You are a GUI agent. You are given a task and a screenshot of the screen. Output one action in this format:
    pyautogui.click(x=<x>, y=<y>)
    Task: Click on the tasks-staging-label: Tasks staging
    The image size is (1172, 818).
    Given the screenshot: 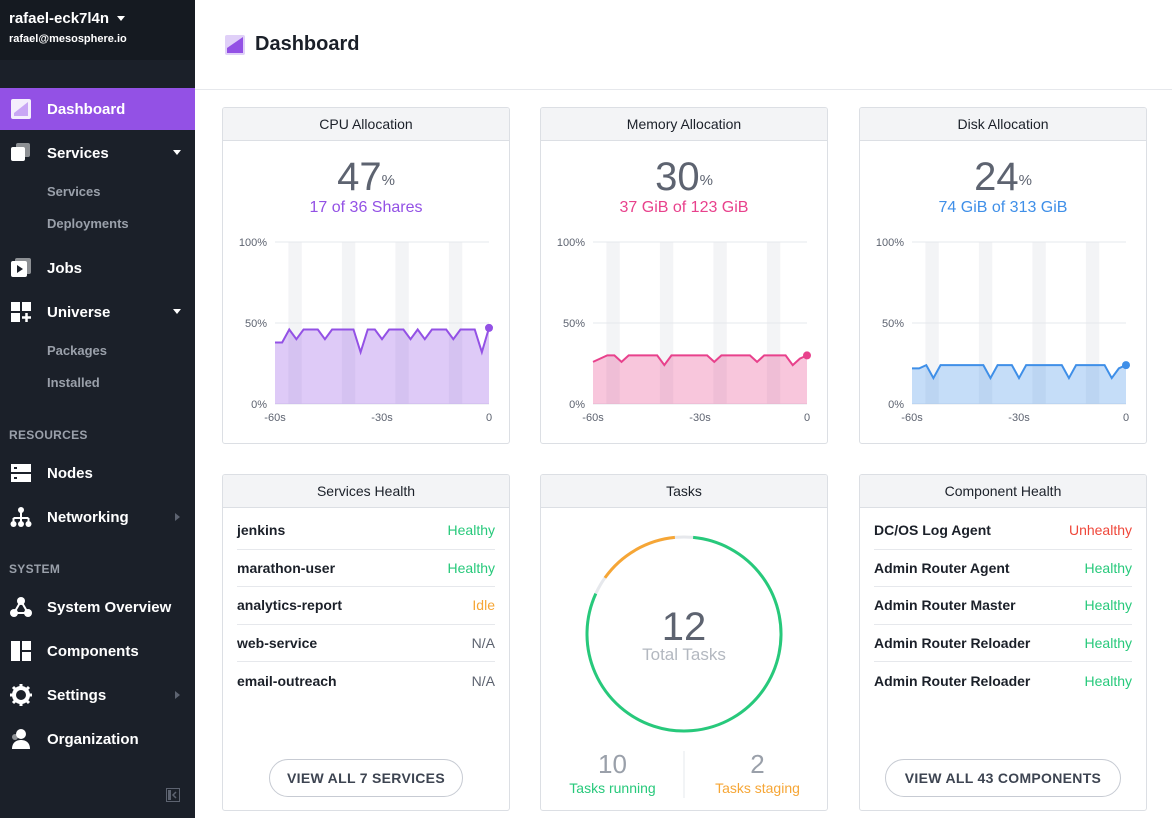 What is the action you would take?
    pyautogui.click(x=757, y=788)
    